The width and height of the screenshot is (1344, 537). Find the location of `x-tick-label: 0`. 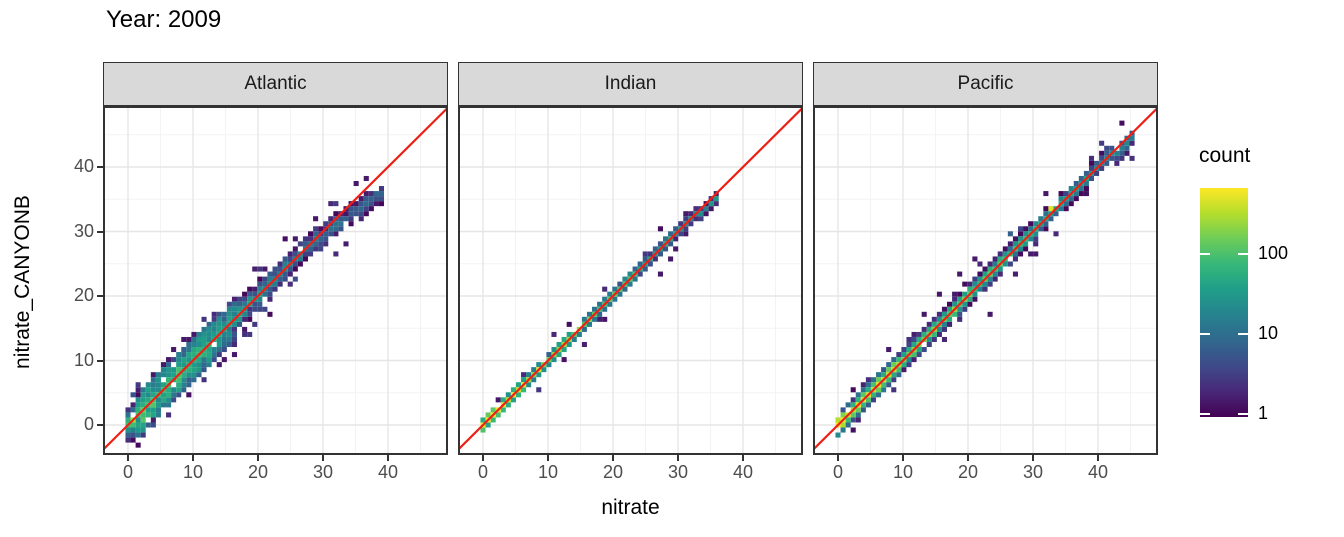

x-tick-label: 0 is located at coordinates (482, 472).